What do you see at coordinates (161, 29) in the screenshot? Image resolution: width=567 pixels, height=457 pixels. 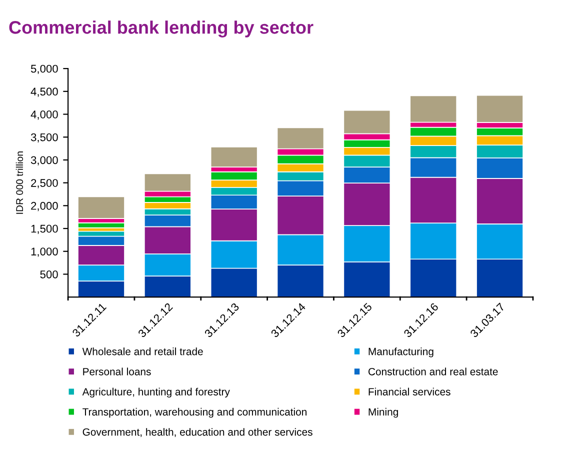 I see `chart-title: Commercial bank lending by sector` at bounding box center [161, 29].